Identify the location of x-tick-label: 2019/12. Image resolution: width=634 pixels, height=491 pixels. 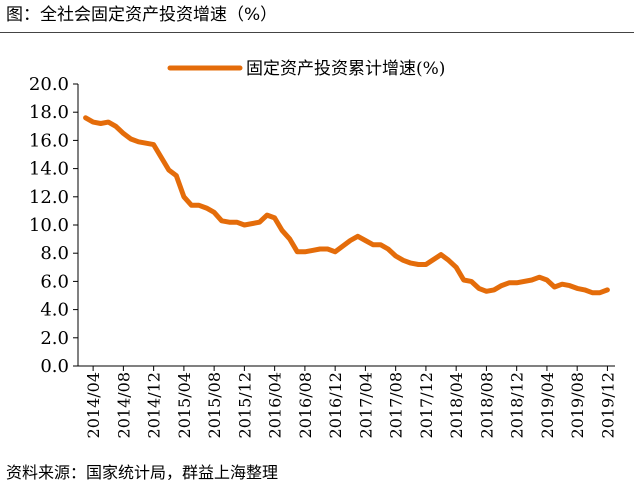
(607, 405).